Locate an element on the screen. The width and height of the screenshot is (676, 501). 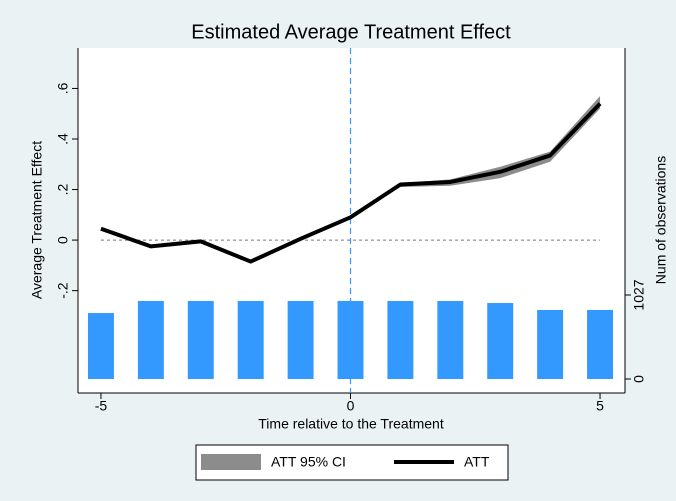
legend-label: ATT is located at coordinates (477, 462).